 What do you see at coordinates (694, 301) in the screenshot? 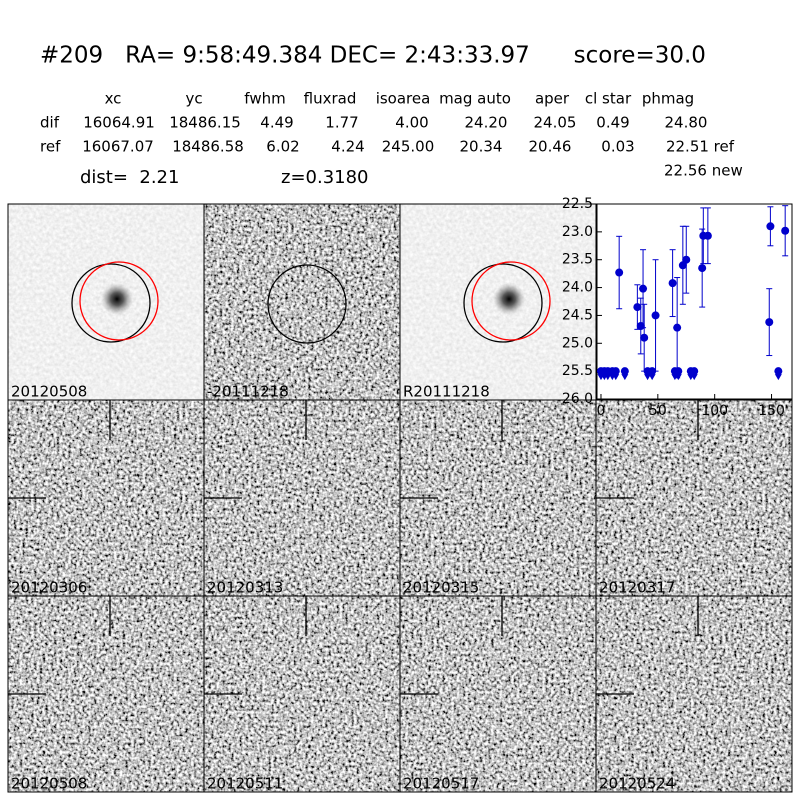
I see `plot-area` at bounding box center [694, 301].